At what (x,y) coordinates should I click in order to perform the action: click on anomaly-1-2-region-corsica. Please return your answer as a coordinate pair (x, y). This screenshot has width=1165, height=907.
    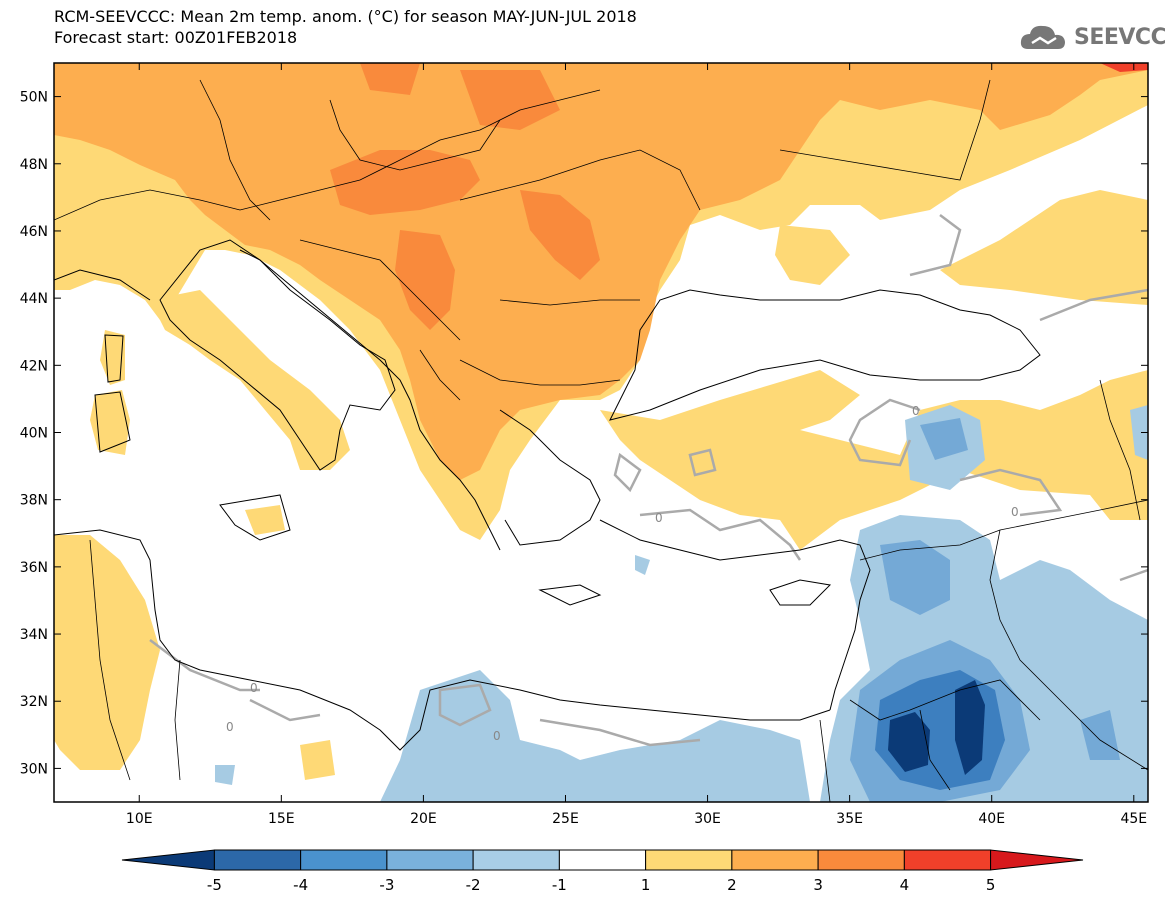
    Looking at the image, I should click on (112, 357).